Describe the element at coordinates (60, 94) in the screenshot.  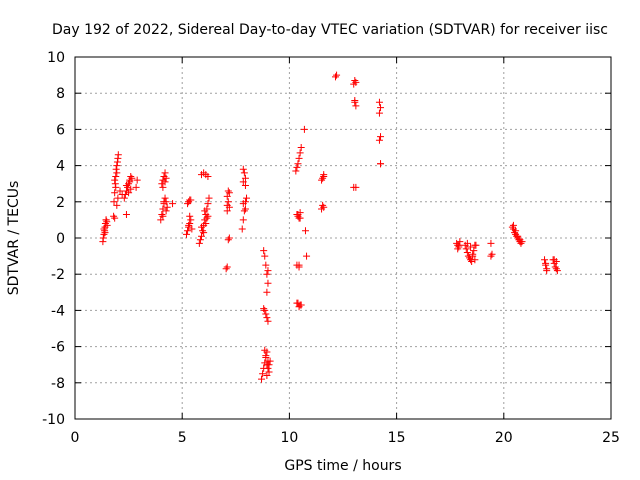
I see `y-tick-label: 8` at that location.